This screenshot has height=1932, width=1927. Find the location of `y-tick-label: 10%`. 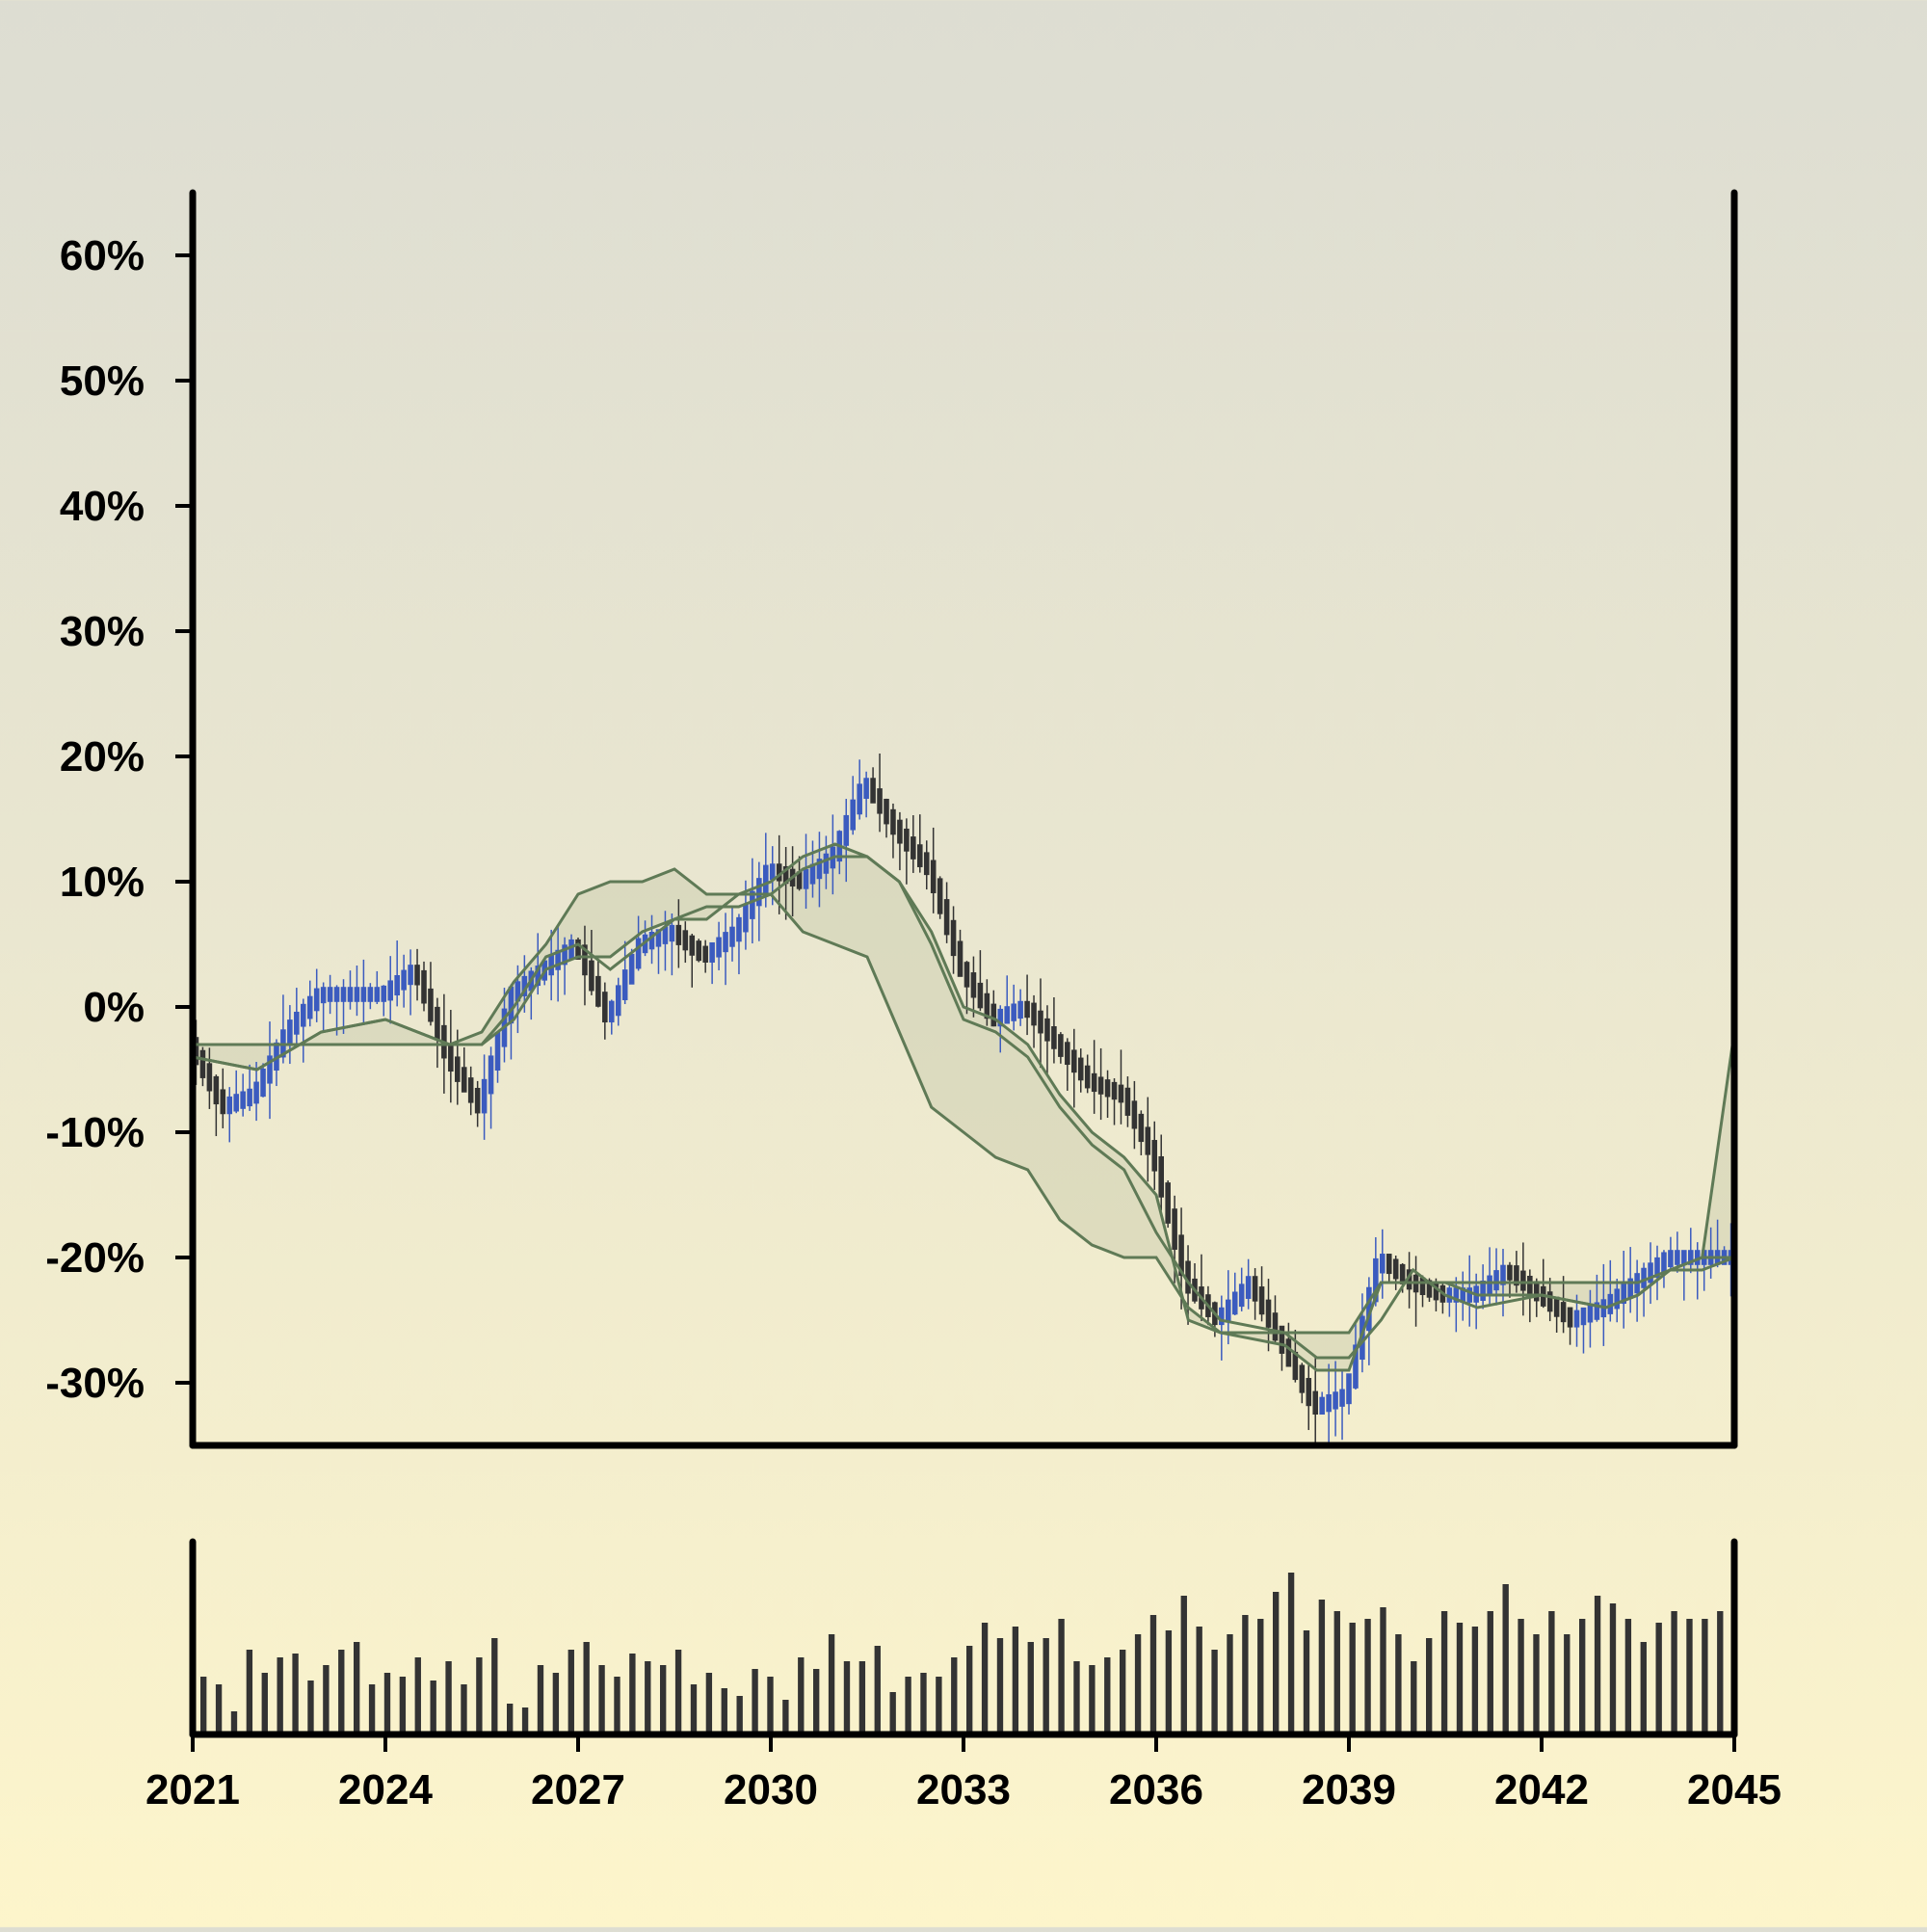

y-tick-label: 10% is located at coordinates (103, 882).